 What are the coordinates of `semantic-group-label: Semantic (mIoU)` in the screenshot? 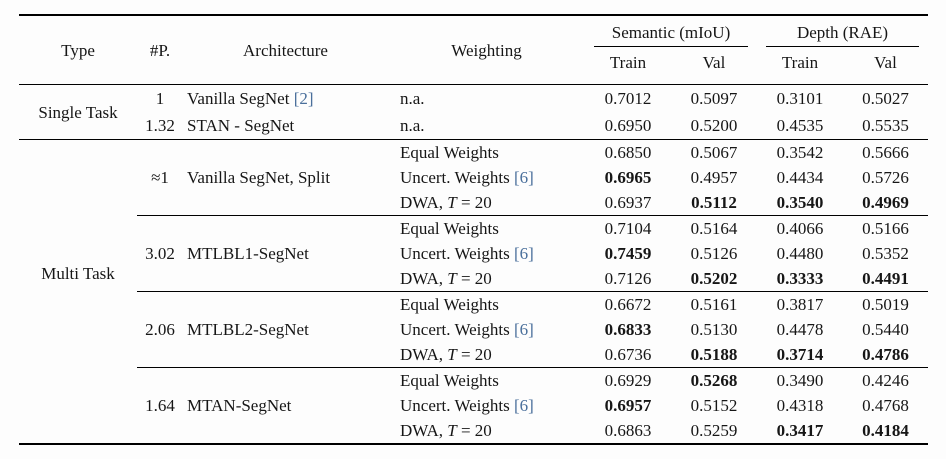 It's located at (671, 35).